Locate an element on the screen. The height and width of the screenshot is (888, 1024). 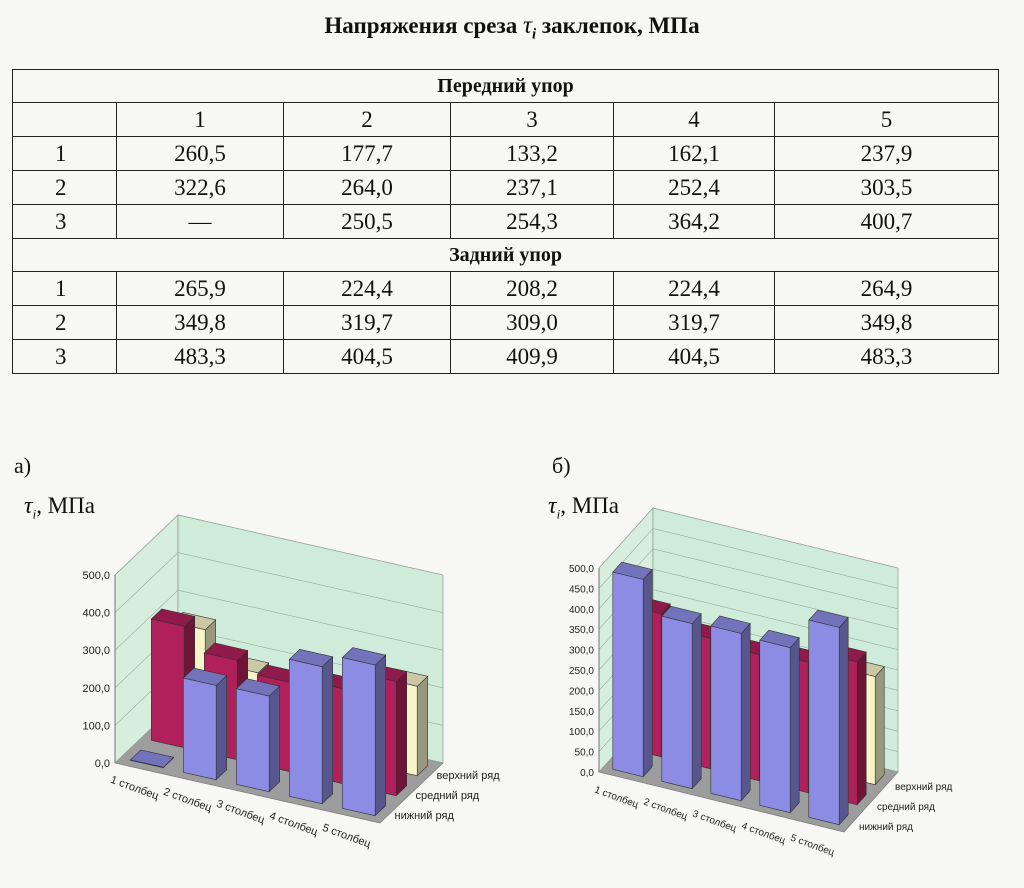
series-label: средний ряд is located at coordinates (448, 796).